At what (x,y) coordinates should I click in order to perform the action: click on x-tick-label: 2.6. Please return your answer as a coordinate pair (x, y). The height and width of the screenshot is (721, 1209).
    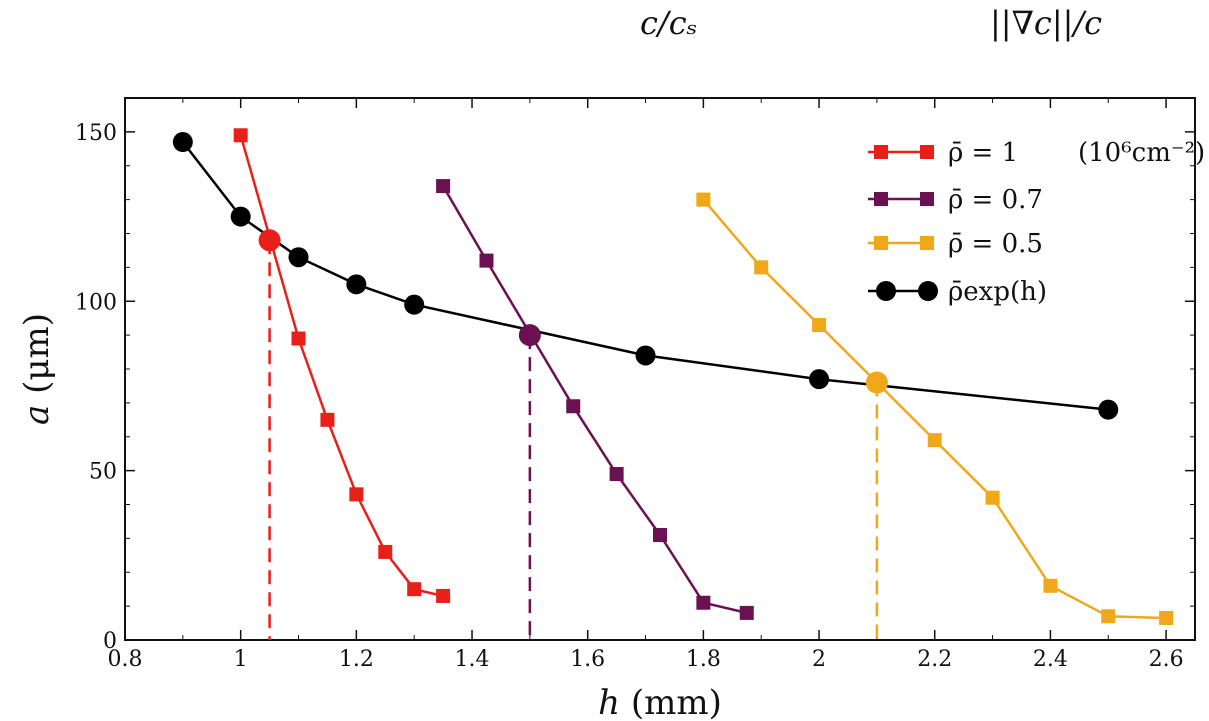
    Looking at the image, I should click on (1166, 659).